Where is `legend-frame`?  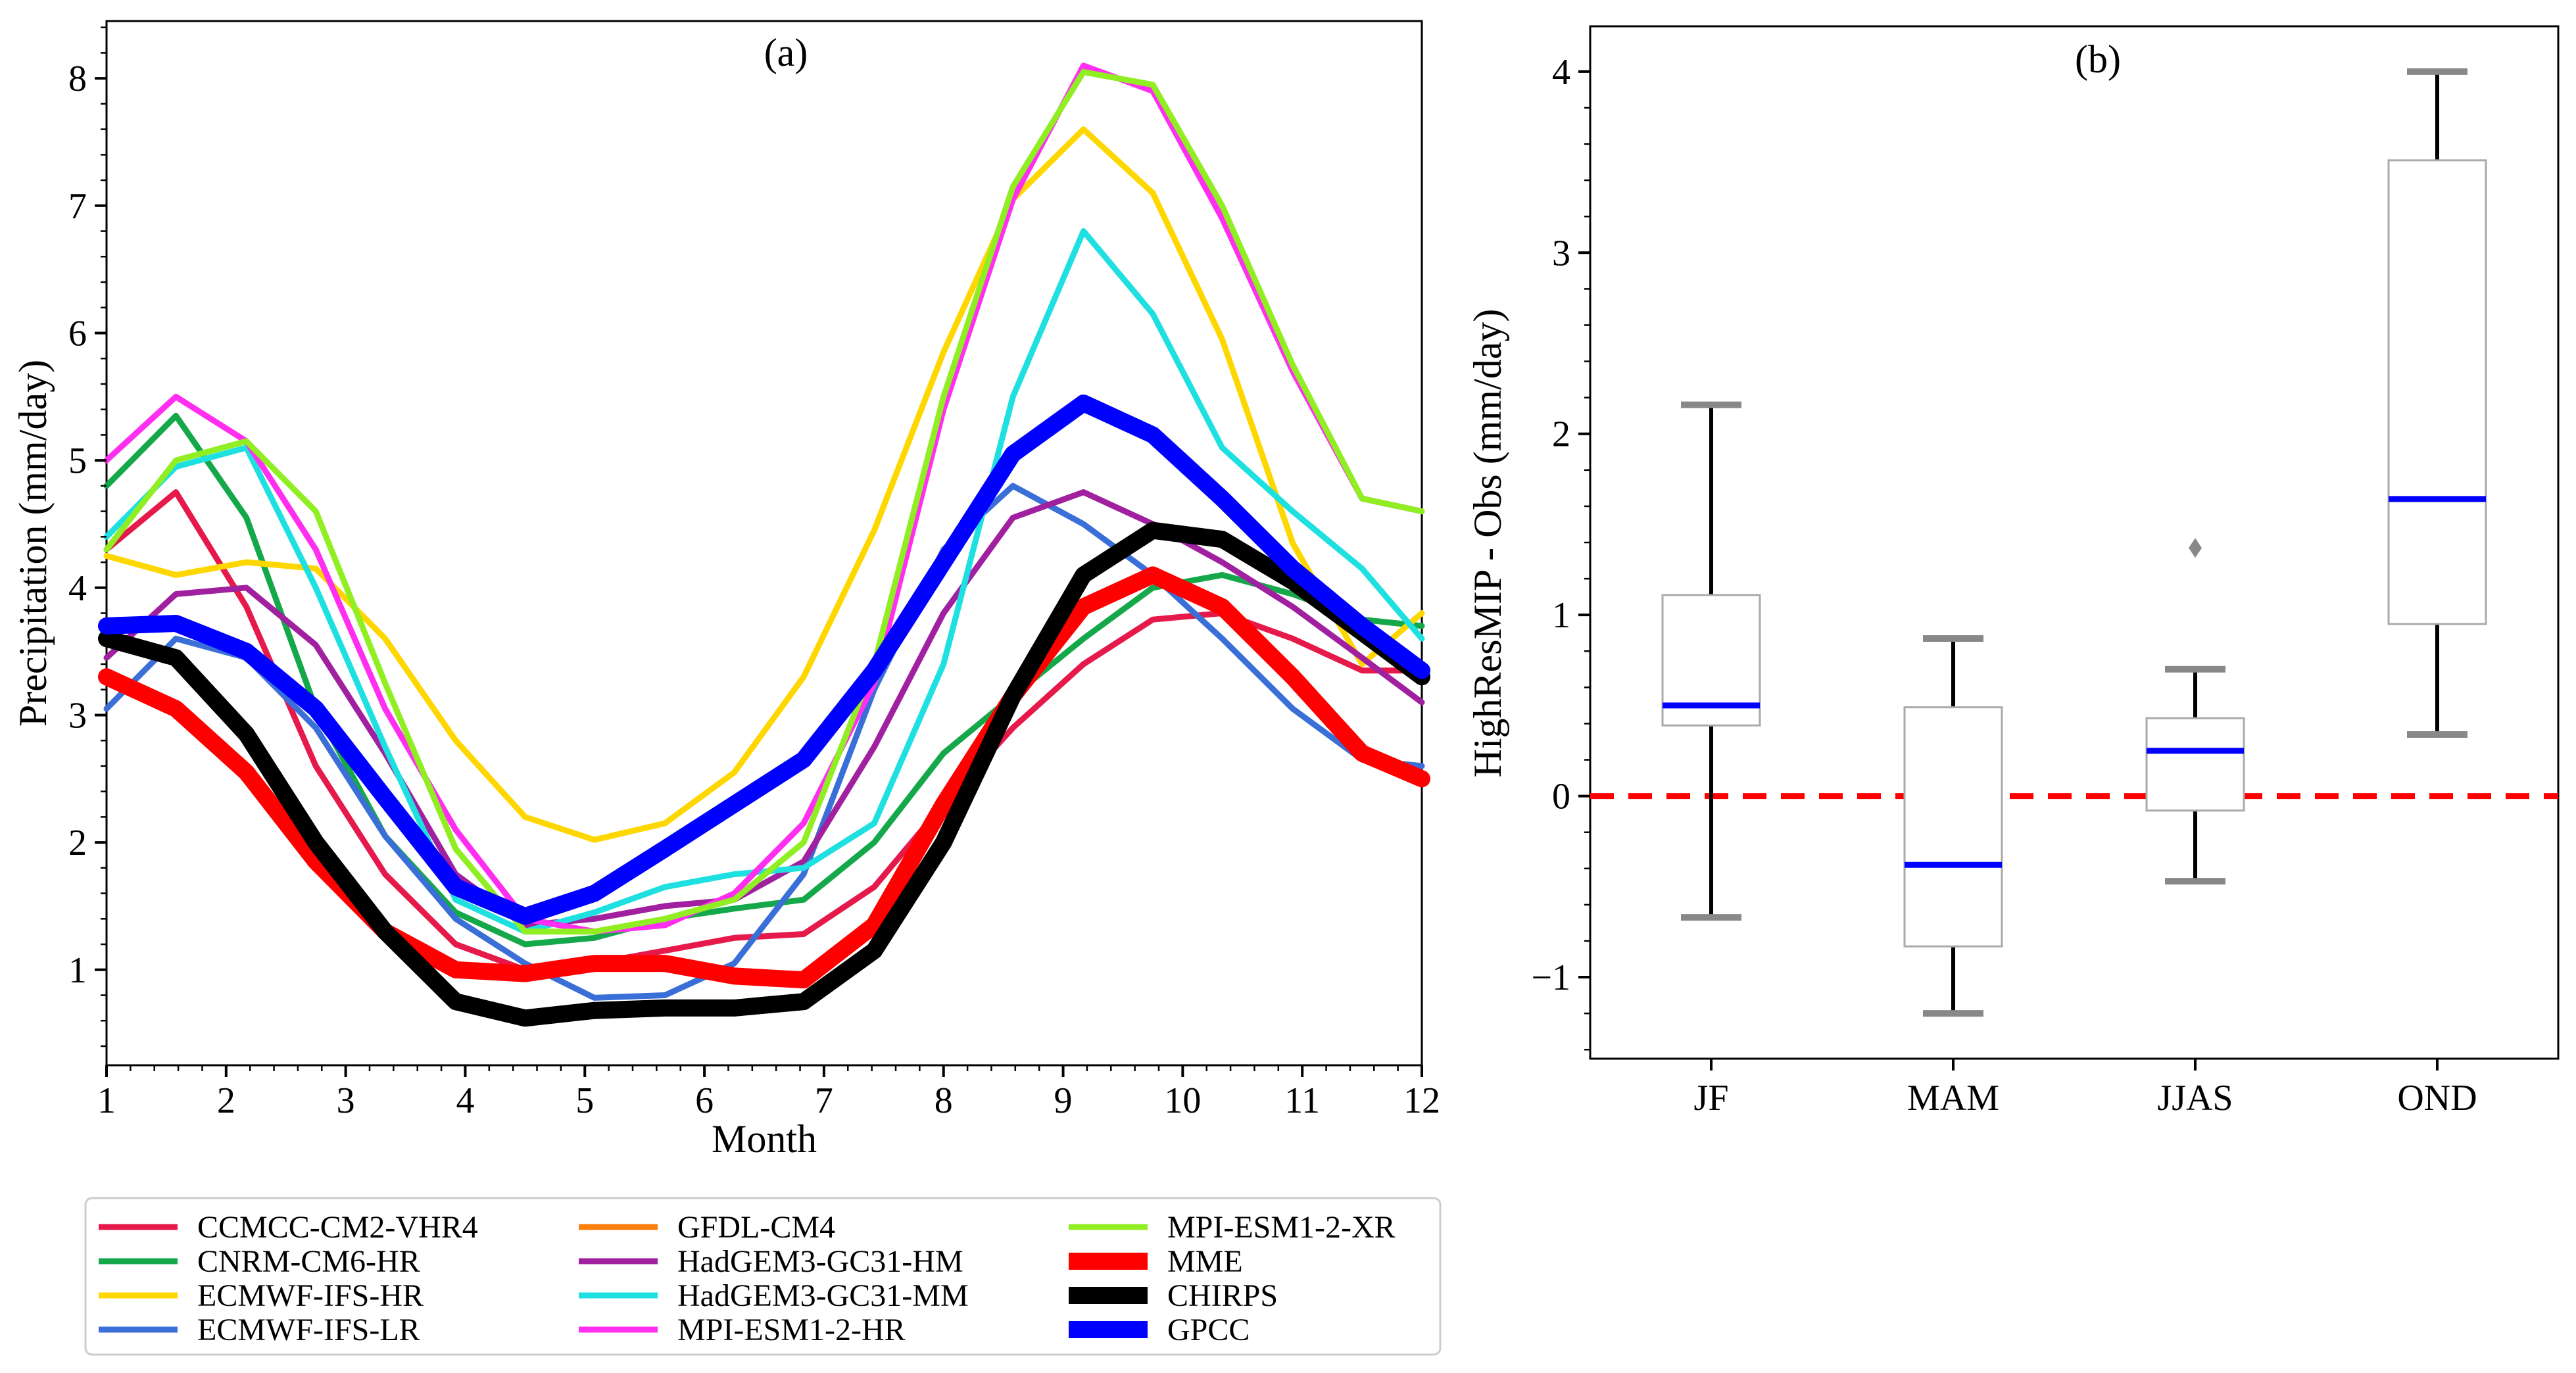
legend-frame is located at coordinates (763, 1277).